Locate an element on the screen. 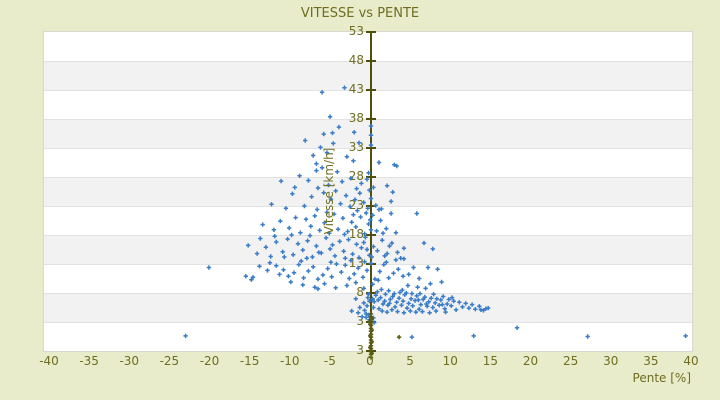 The width and height of the screenshot is (720, 400). y-axis-line is located at coordinates (371, 193).